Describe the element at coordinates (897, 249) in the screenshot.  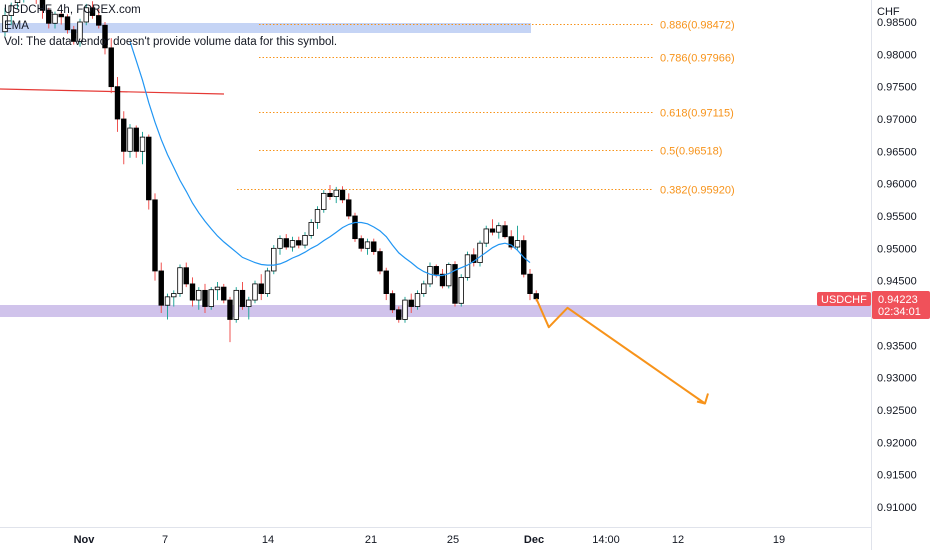
I see `price-tick-label: 0.95000` at that location.